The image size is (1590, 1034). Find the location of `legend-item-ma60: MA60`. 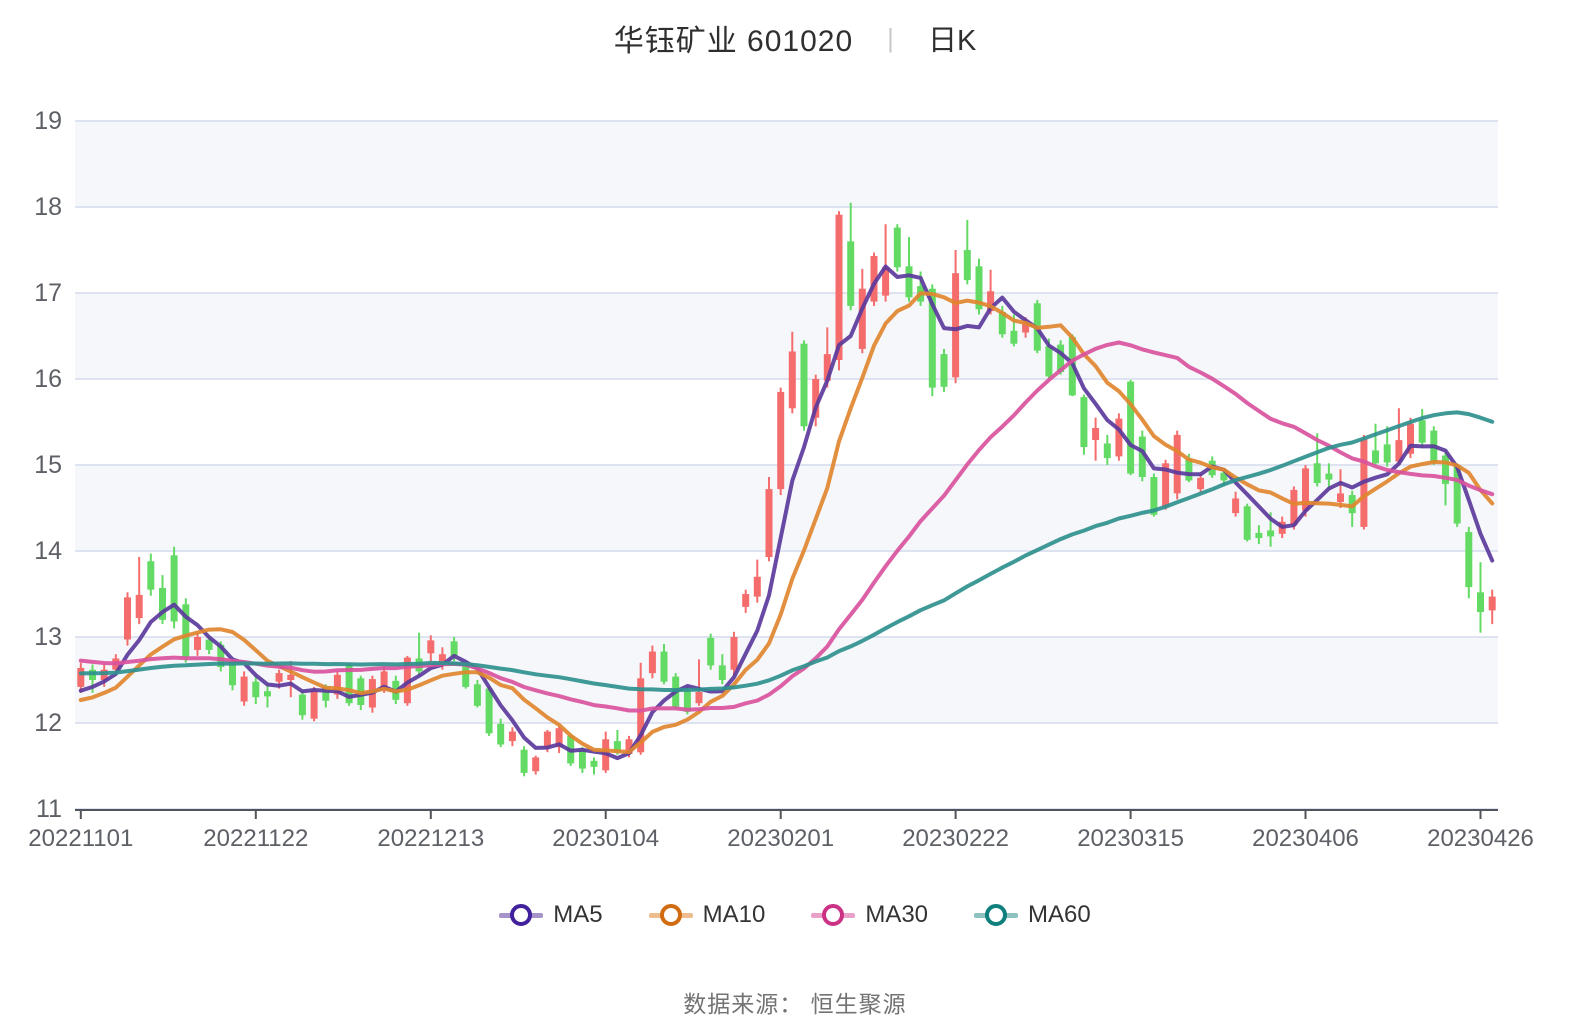

legend-item-ma60: MA60 is located at coordinates (1032, 915).